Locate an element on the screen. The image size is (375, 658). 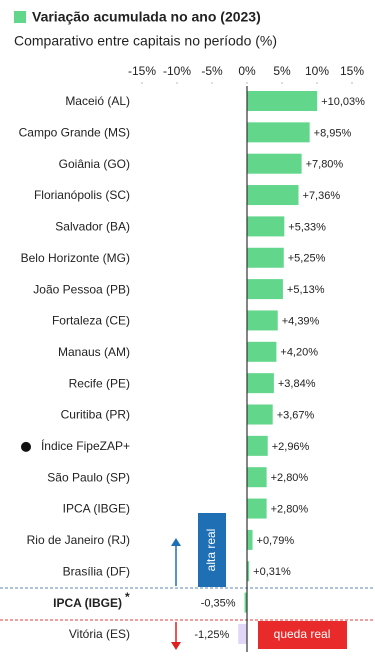
value-label: +0,31% is located at coordinates (272, 572).